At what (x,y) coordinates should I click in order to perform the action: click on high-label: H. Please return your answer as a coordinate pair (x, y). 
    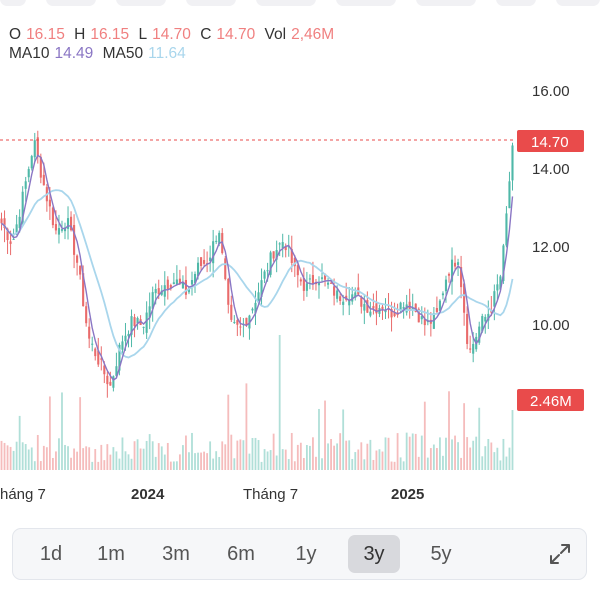
    Looking at the image, I should click on (80, 34).